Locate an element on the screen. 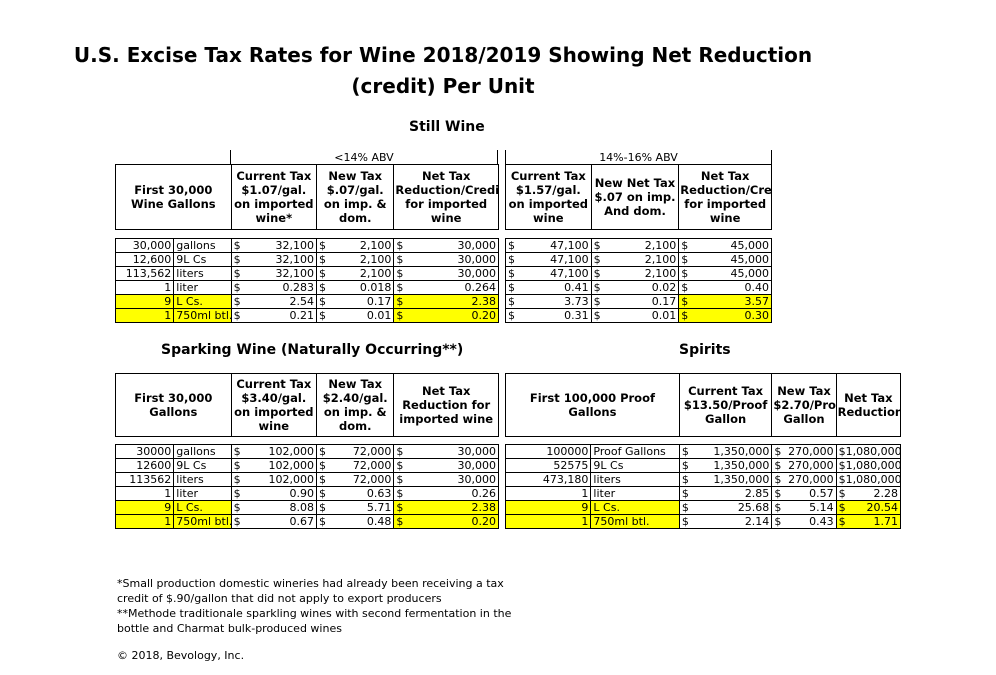  table-row: $3.73 $0.17 $3.57 is located at coordinates (638, 301).